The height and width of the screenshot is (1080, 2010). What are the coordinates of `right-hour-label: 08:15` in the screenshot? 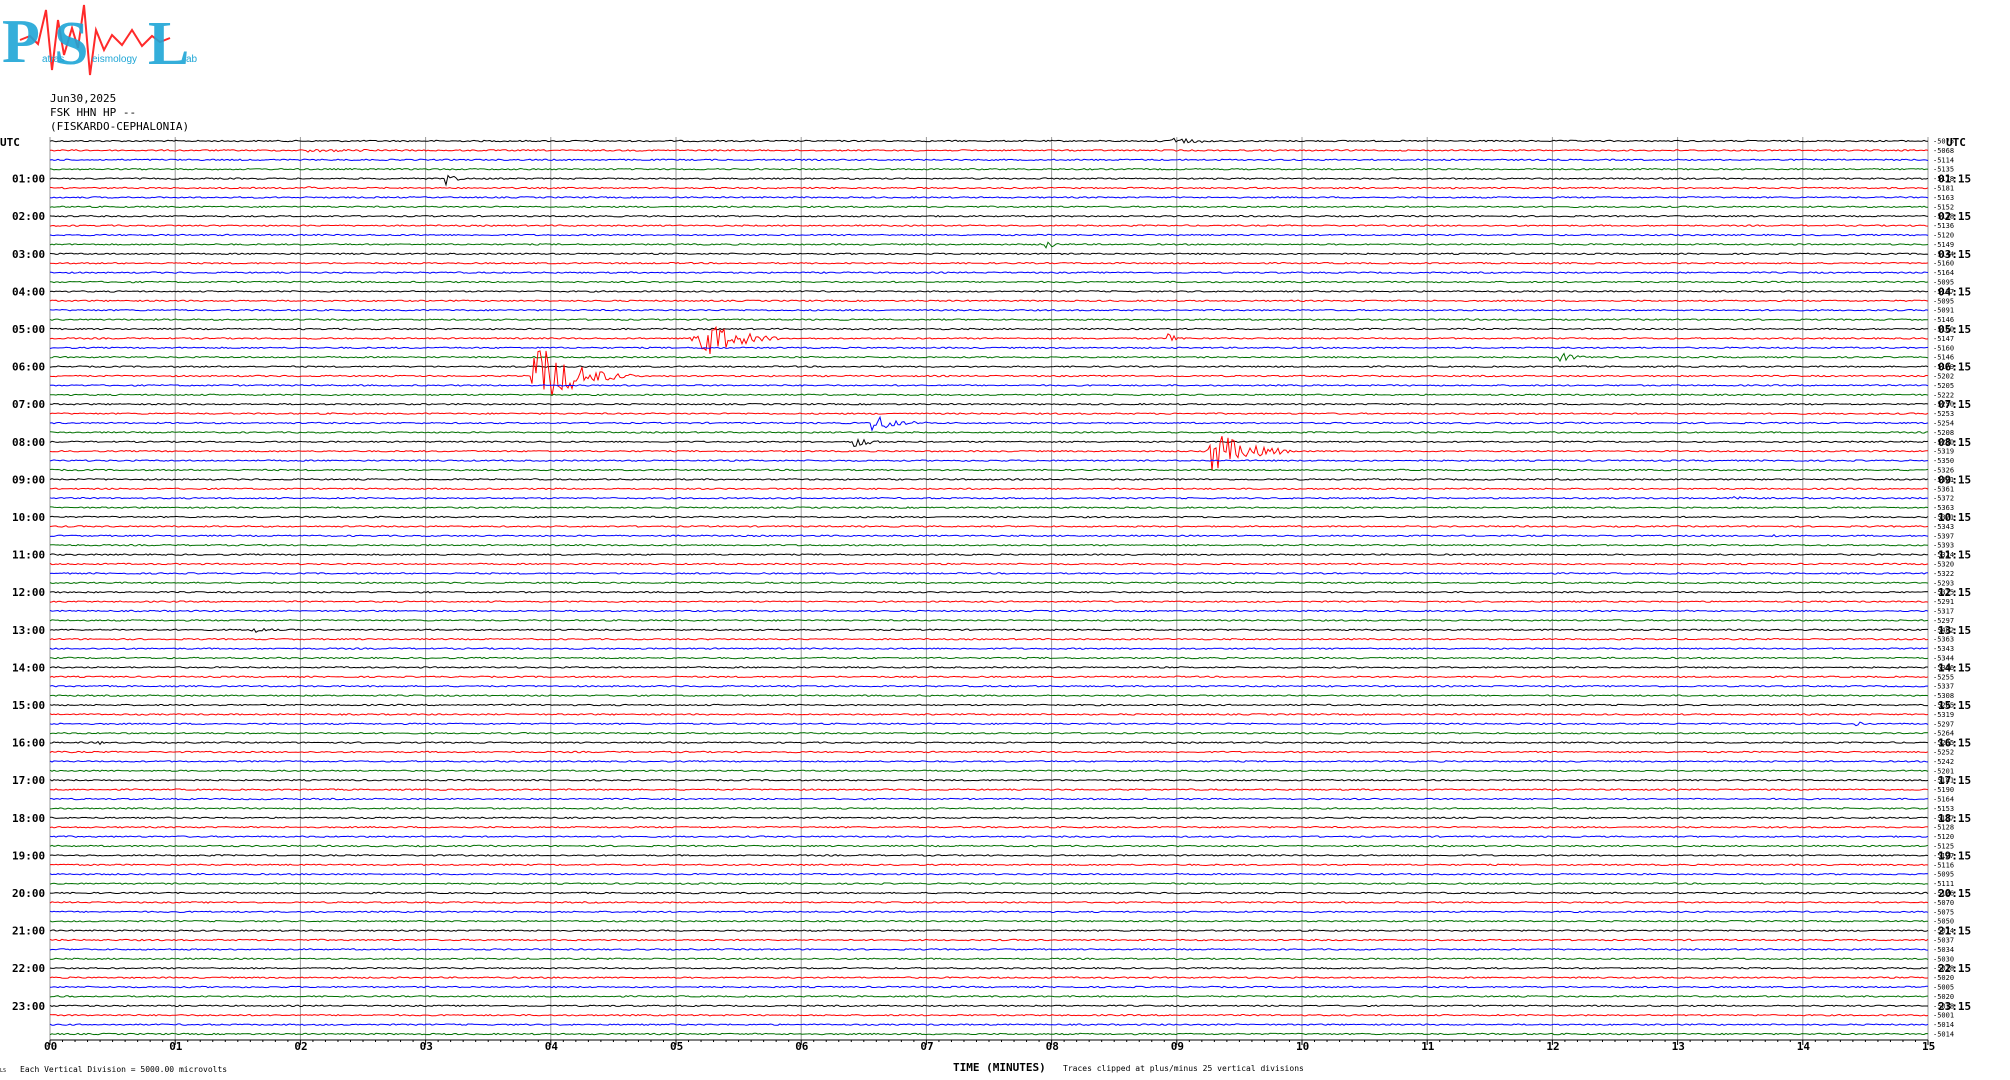 It's located at (1954, 442).